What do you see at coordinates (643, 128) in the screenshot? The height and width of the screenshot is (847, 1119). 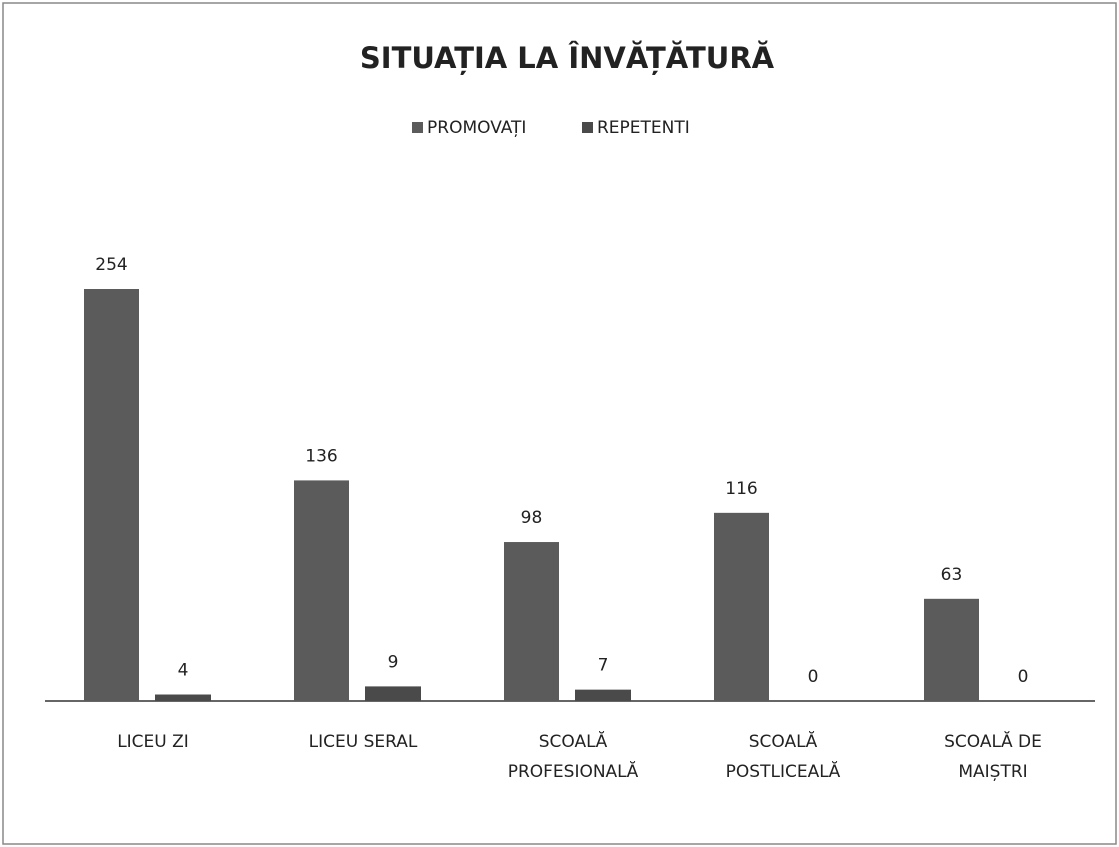 I see `legend-label: REPETENTI` at bounding box center [643, 128].